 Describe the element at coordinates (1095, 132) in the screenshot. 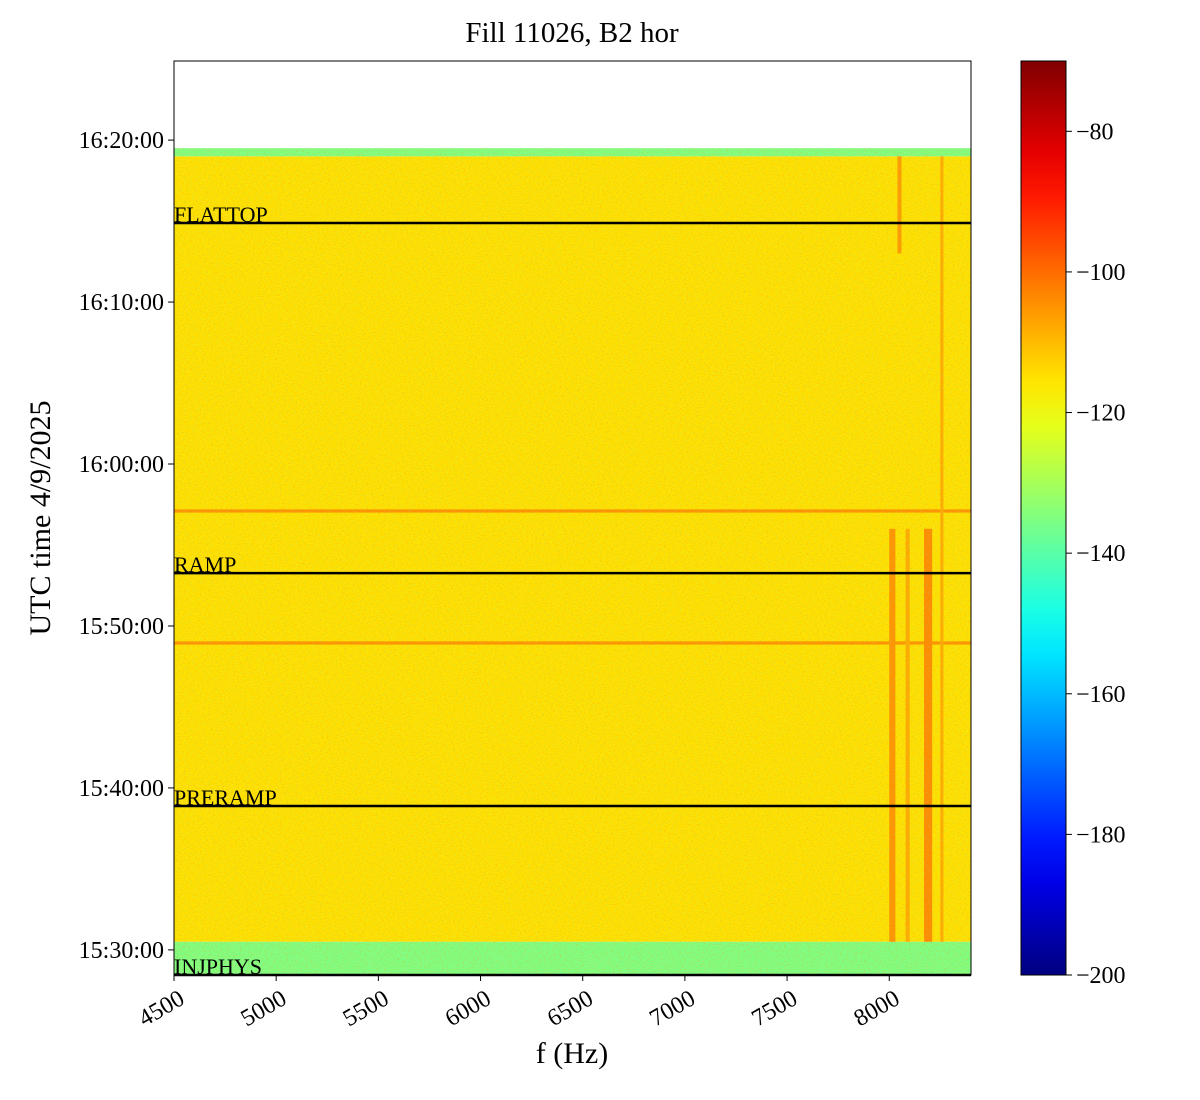

I see `colorbar-tick-label: −80` at that location.